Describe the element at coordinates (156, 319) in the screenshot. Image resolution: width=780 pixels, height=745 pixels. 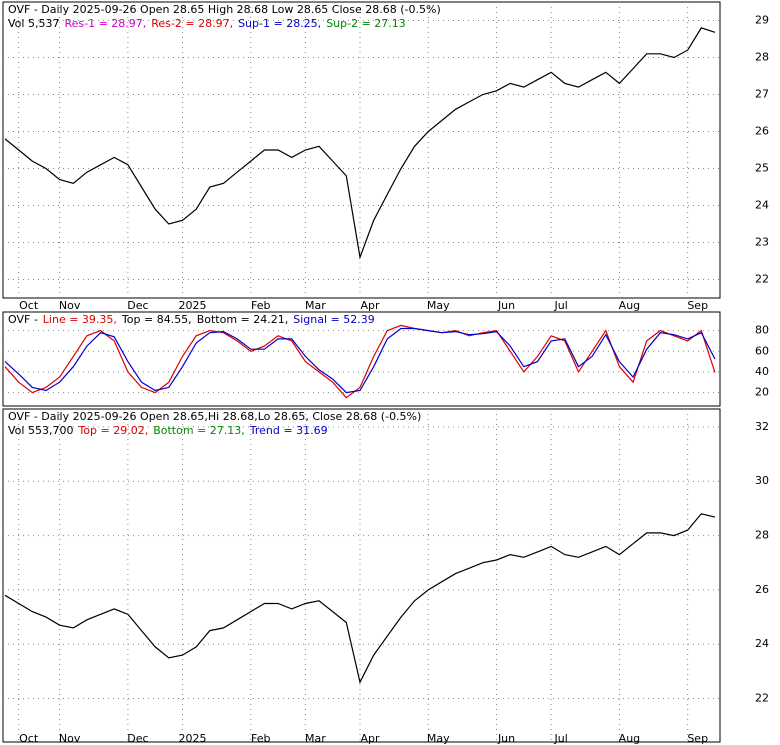
I see `header-part: Top = 84.55,` at that location.